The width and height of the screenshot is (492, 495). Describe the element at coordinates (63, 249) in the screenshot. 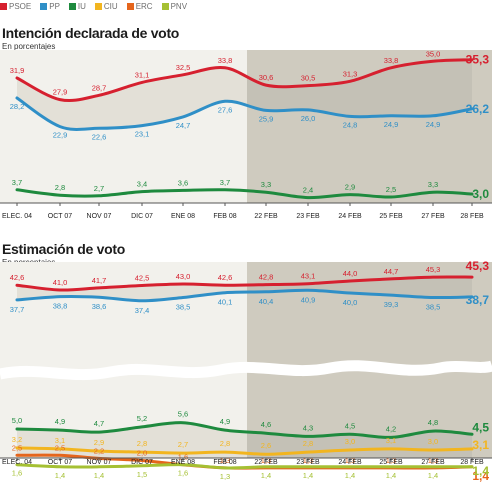

I see `chart-2-title: Estimación de voto` at that location.